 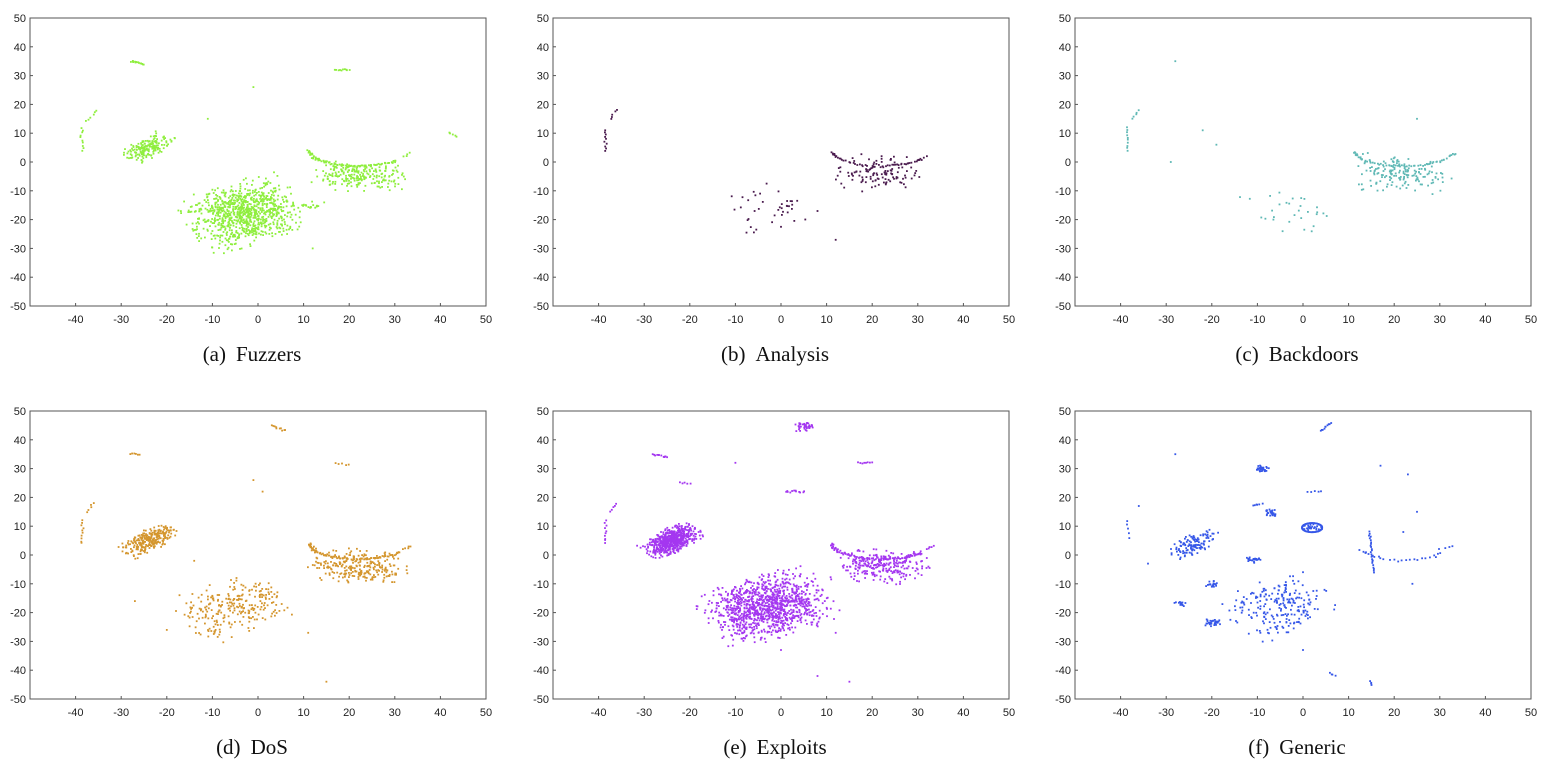 What do you see at coordinates (228, 747) in the screenshot?
I see `caption-tag: (d)` at bounding box center [228, 747].